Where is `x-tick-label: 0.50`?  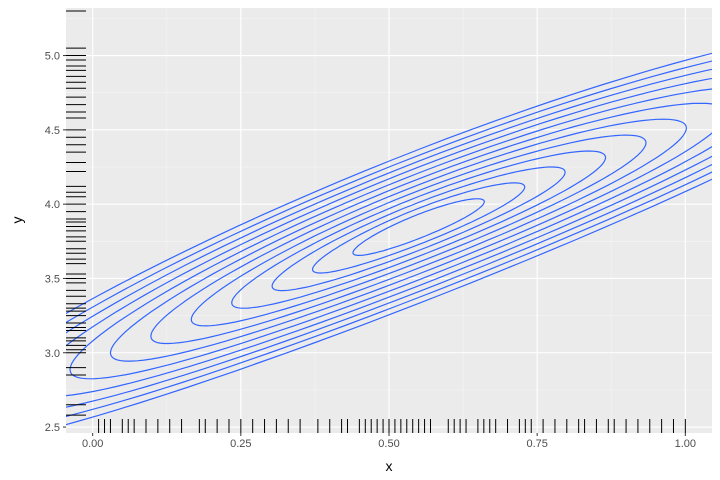
x-tick-label: 0.50 is located at coordinates (388, 444).